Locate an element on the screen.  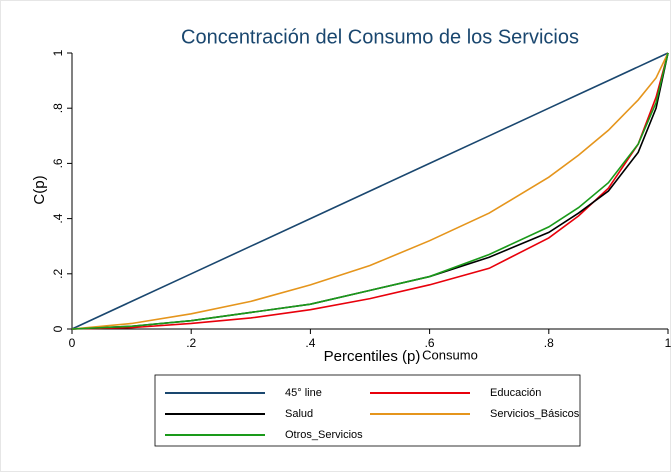
legend-label: Servicios_Básicos is located at coordinates (535, 414).